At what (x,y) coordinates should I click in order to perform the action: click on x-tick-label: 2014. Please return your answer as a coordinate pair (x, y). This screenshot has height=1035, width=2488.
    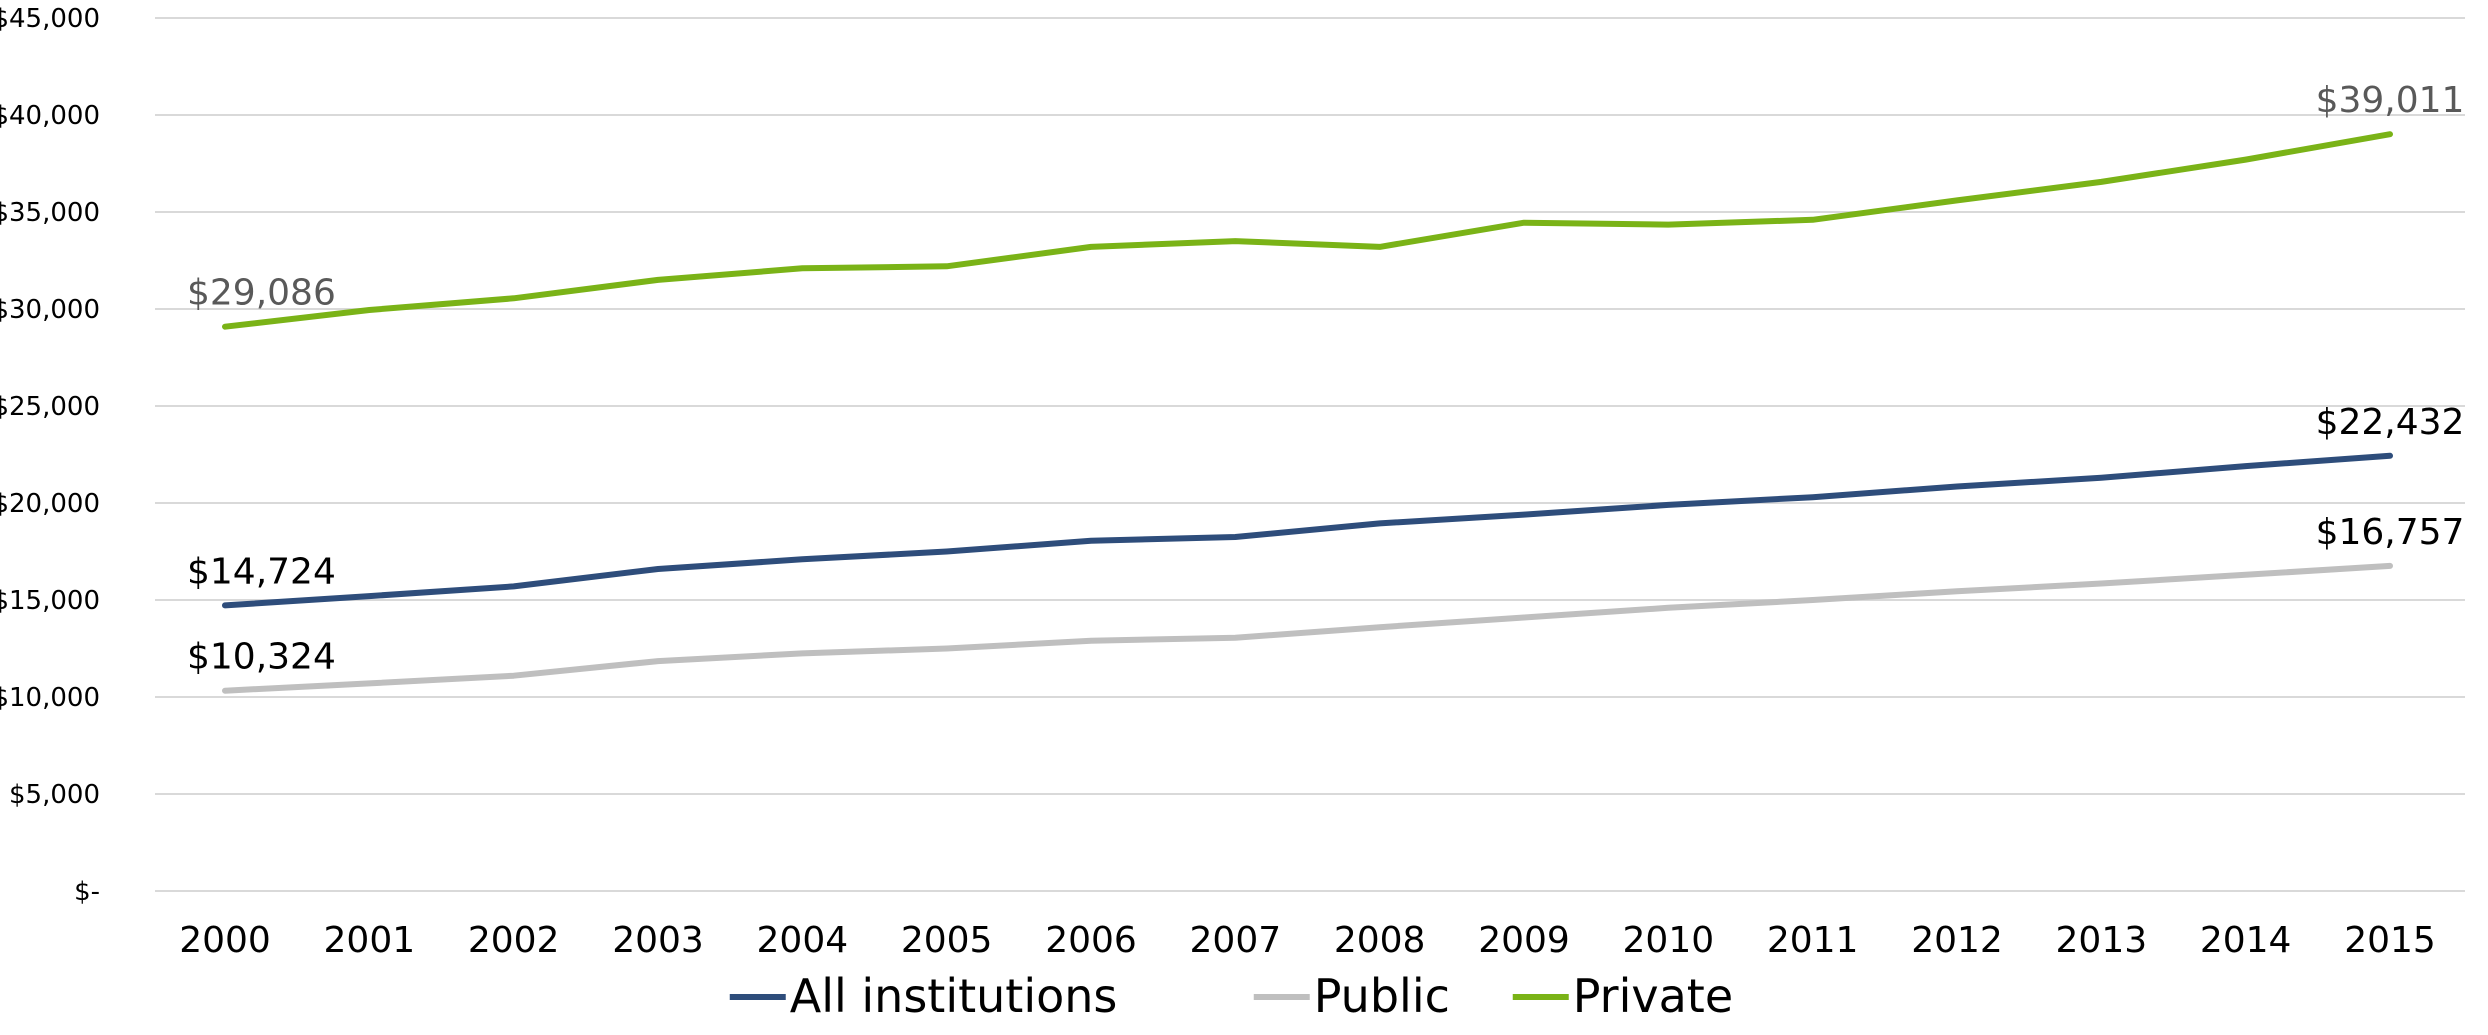
    Looking at the image, I should click on (2246, 940).